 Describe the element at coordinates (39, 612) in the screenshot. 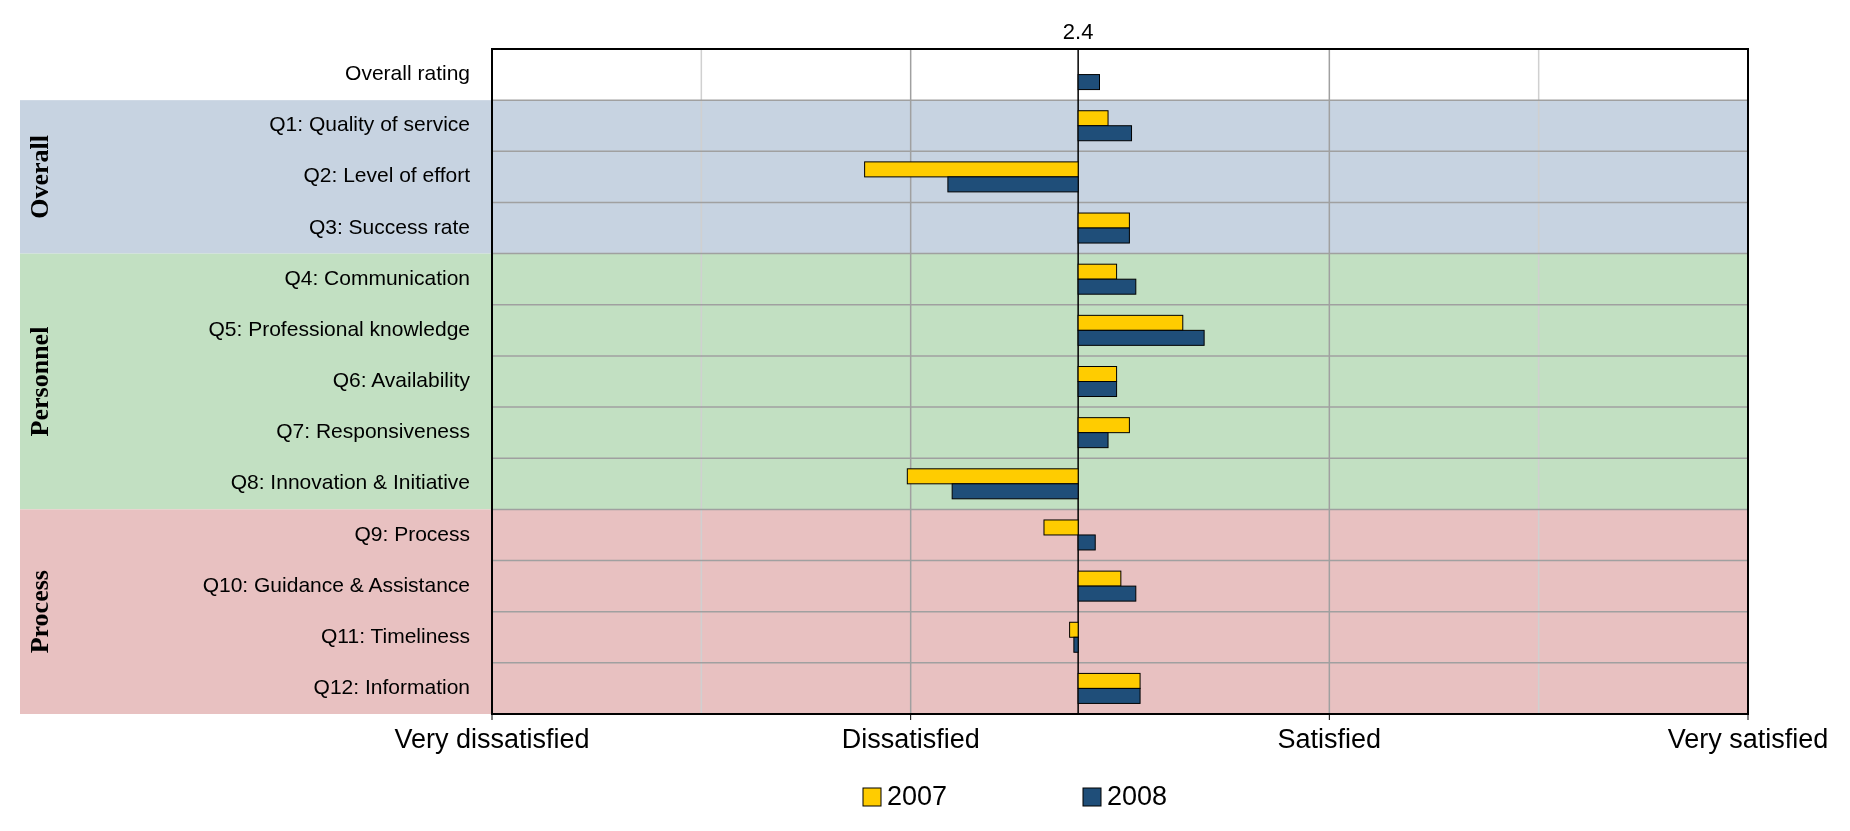

I see `band-label: Process` at that location.